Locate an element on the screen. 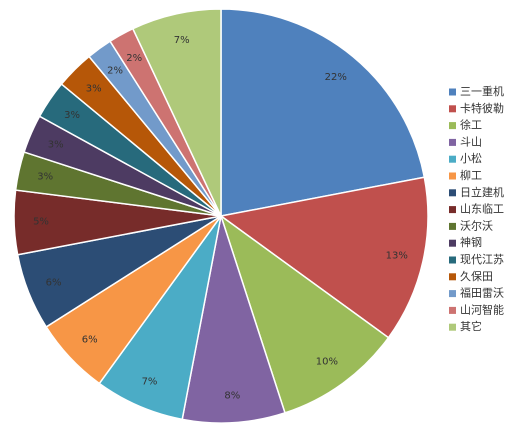  legend-label: 斗山 is located at coordinates (471, 141).